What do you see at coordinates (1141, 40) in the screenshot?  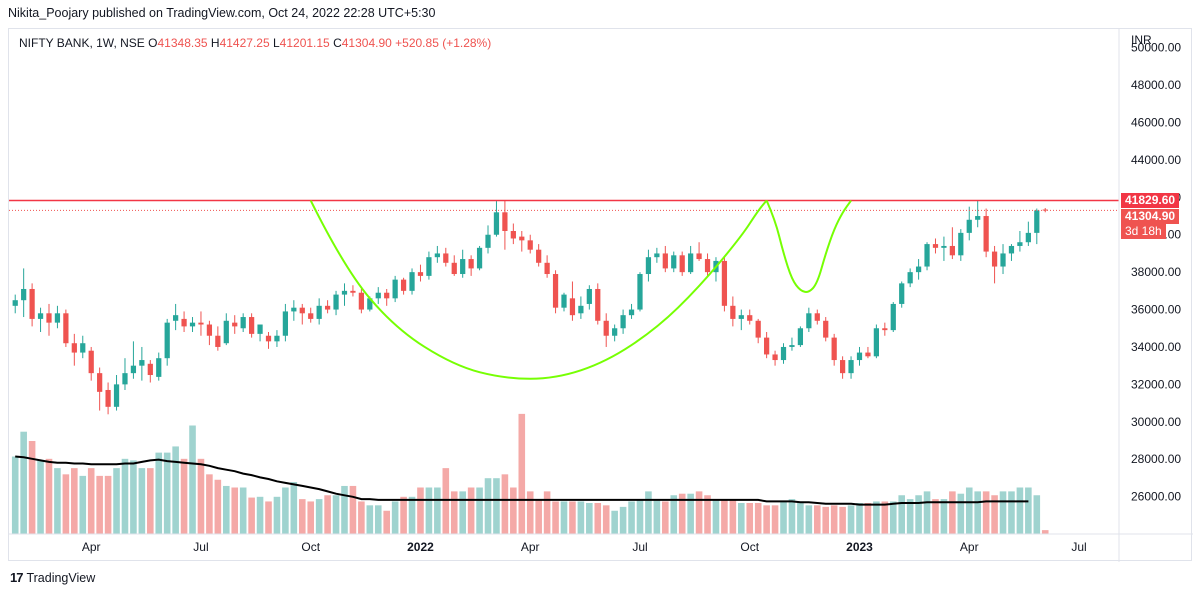 I see `currency-label: INR` at bounding box center [1141, 40].